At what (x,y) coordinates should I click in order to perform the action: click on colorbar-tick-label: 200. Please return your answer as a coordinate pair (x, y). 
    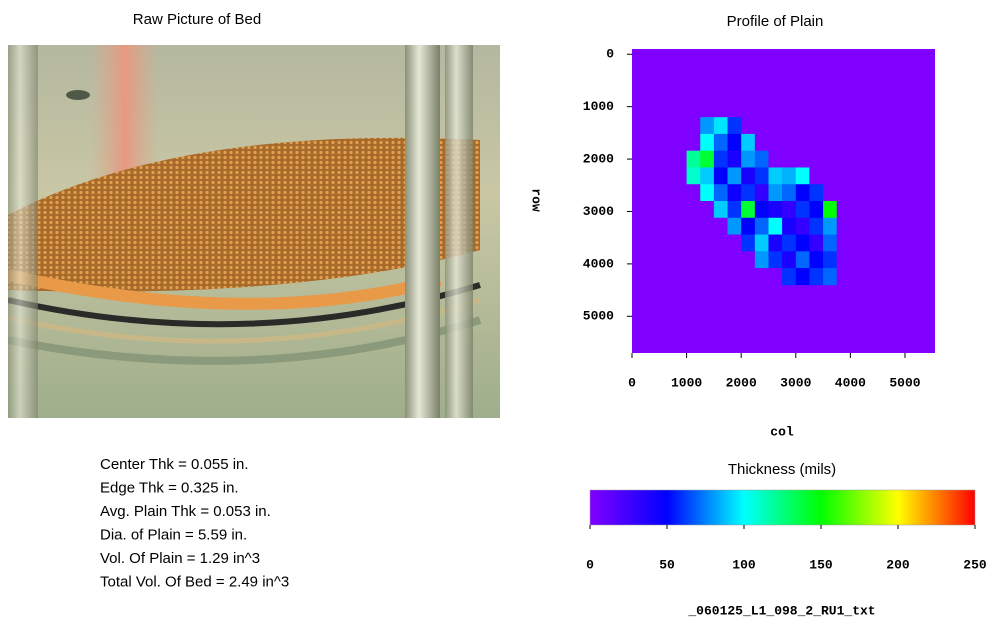
    Looking at the image, I should click on (898, 564).